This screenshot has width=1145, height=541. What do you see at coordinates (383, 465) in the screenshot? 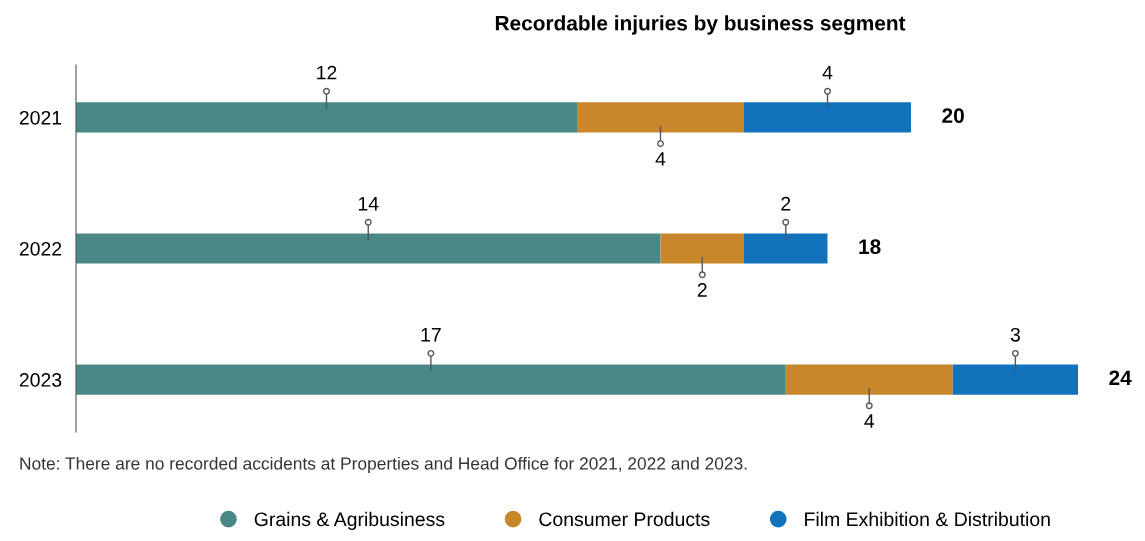
I see `text: Note: There are no recorded accidents at Properties and Head Office for 2021, 2022 and 2023.` at bounding box center [383, 465].